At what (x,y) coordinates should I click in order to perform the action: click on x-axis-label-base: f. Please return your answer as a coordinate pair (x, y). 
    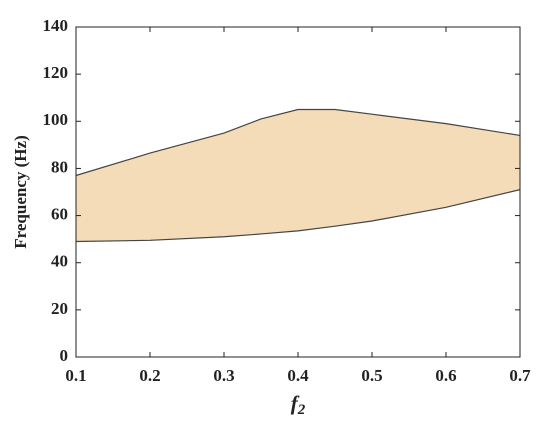
    Looking at the image, I should click on (295, 403).